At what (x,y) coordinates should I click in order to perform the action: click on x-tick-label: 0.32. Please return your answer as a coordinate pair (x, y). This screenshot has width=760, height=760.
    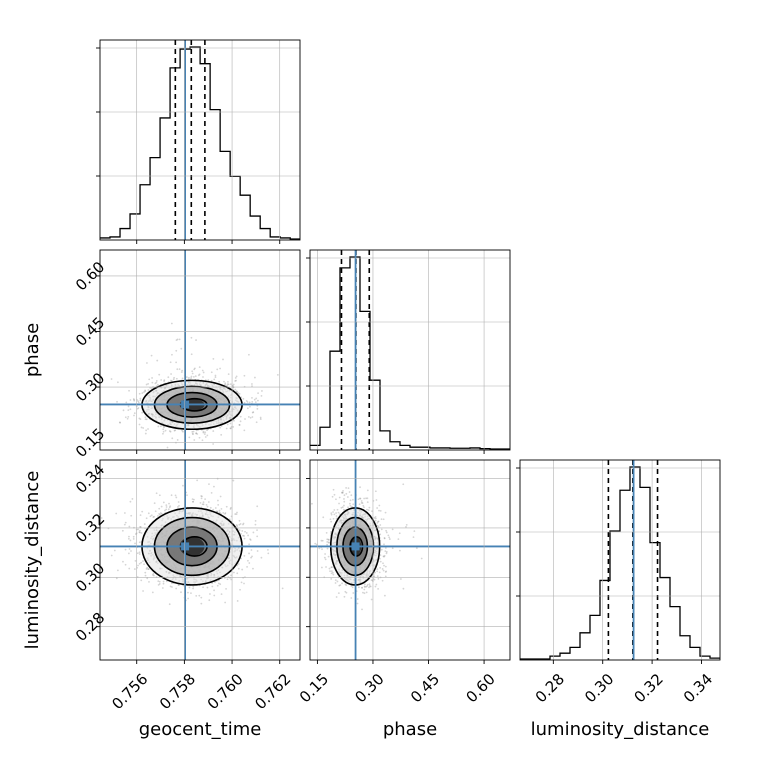
    Looking at the image, I should click on (648, 688).